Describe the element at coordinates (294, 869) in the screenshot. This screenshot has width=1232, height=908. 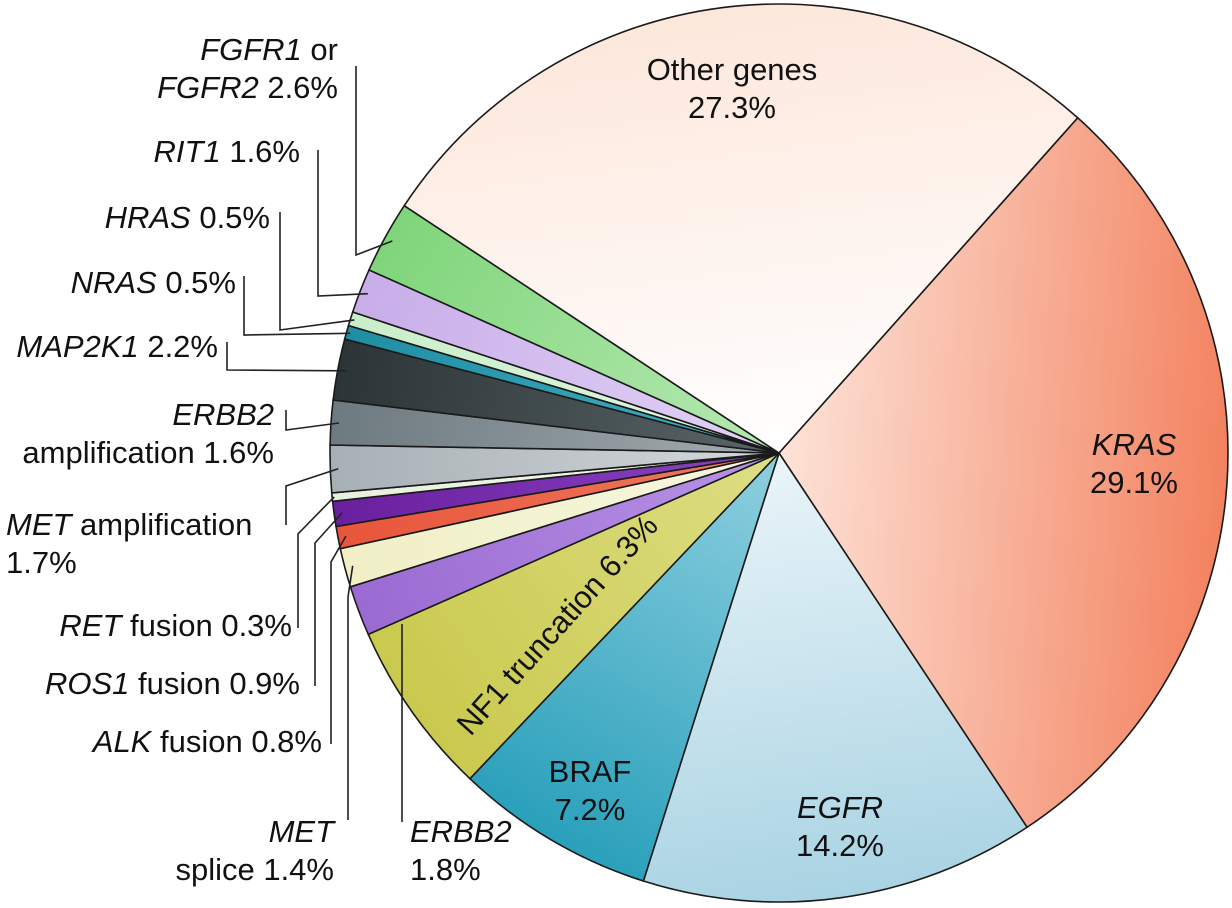
I see `label-met_splice-value: 1.4%` at that location.